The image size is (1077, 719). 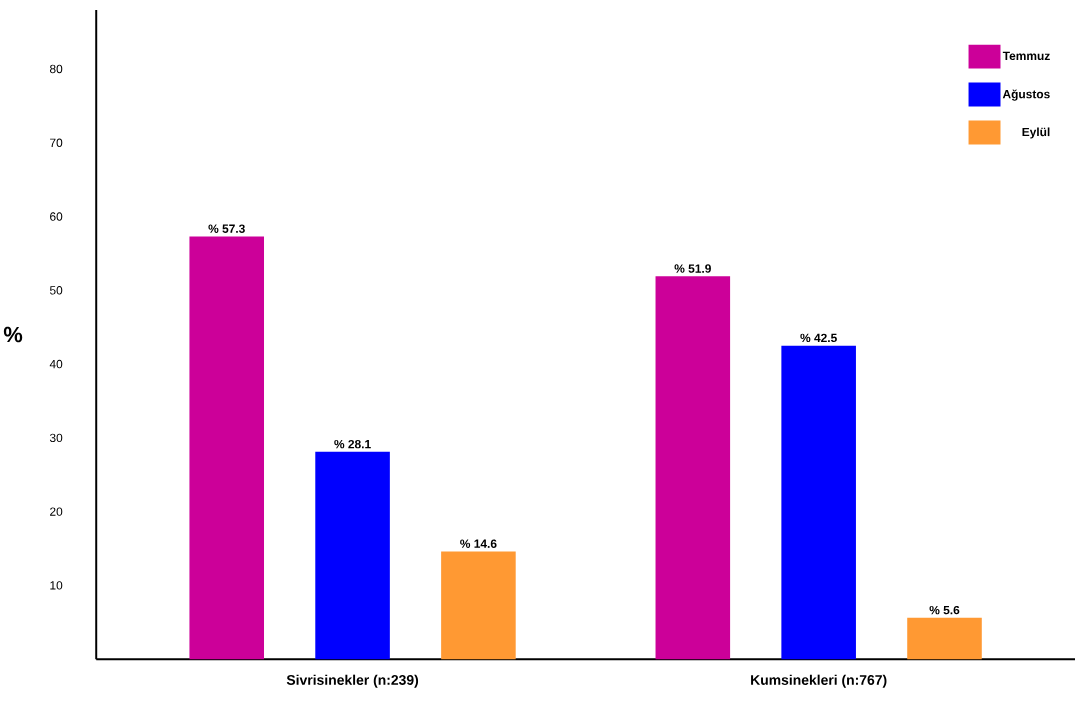 What do you see at coordinates (818, 338) in the screenshot?
I see `data-label: % 42.5` at bounding box center [818, 338].